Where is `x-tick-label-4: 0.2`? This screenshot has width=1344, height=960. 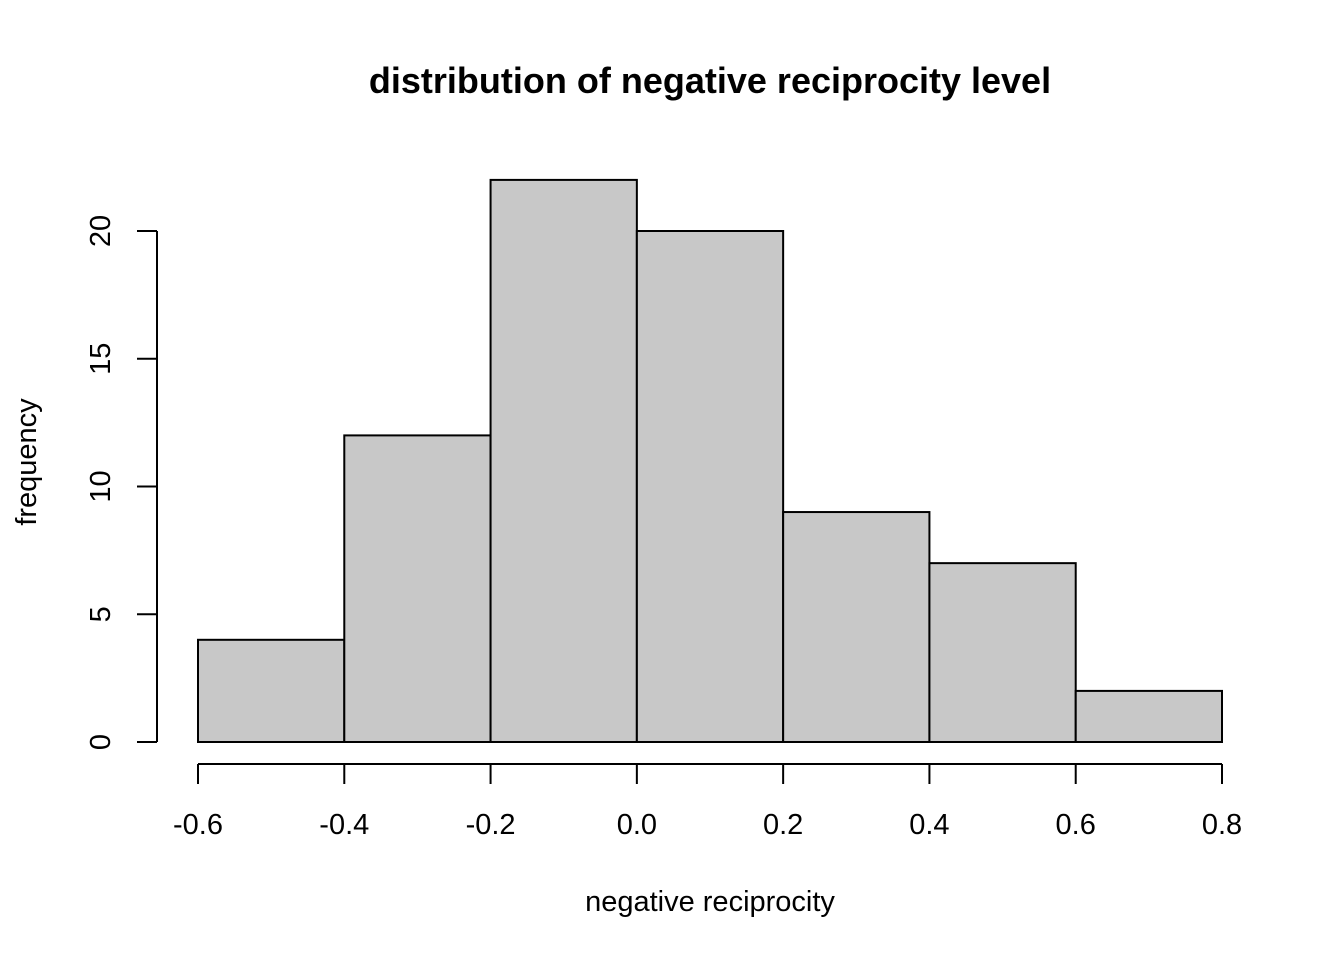 x-tick-label-4: 0.2 is located at coordinates (783, 825).